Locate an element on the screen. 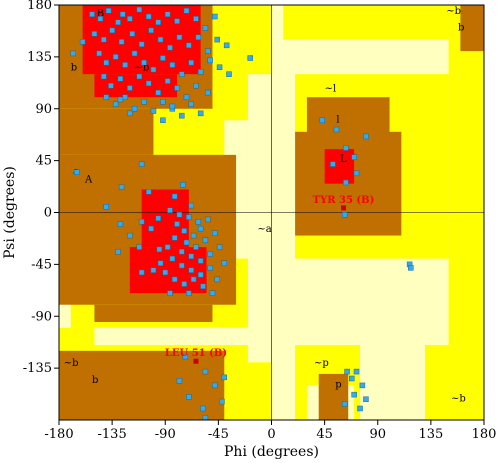 The height and width of the screenshot is (463, 500). outlier-label: LEU 51 (B) is located at coordinates (196, 353).